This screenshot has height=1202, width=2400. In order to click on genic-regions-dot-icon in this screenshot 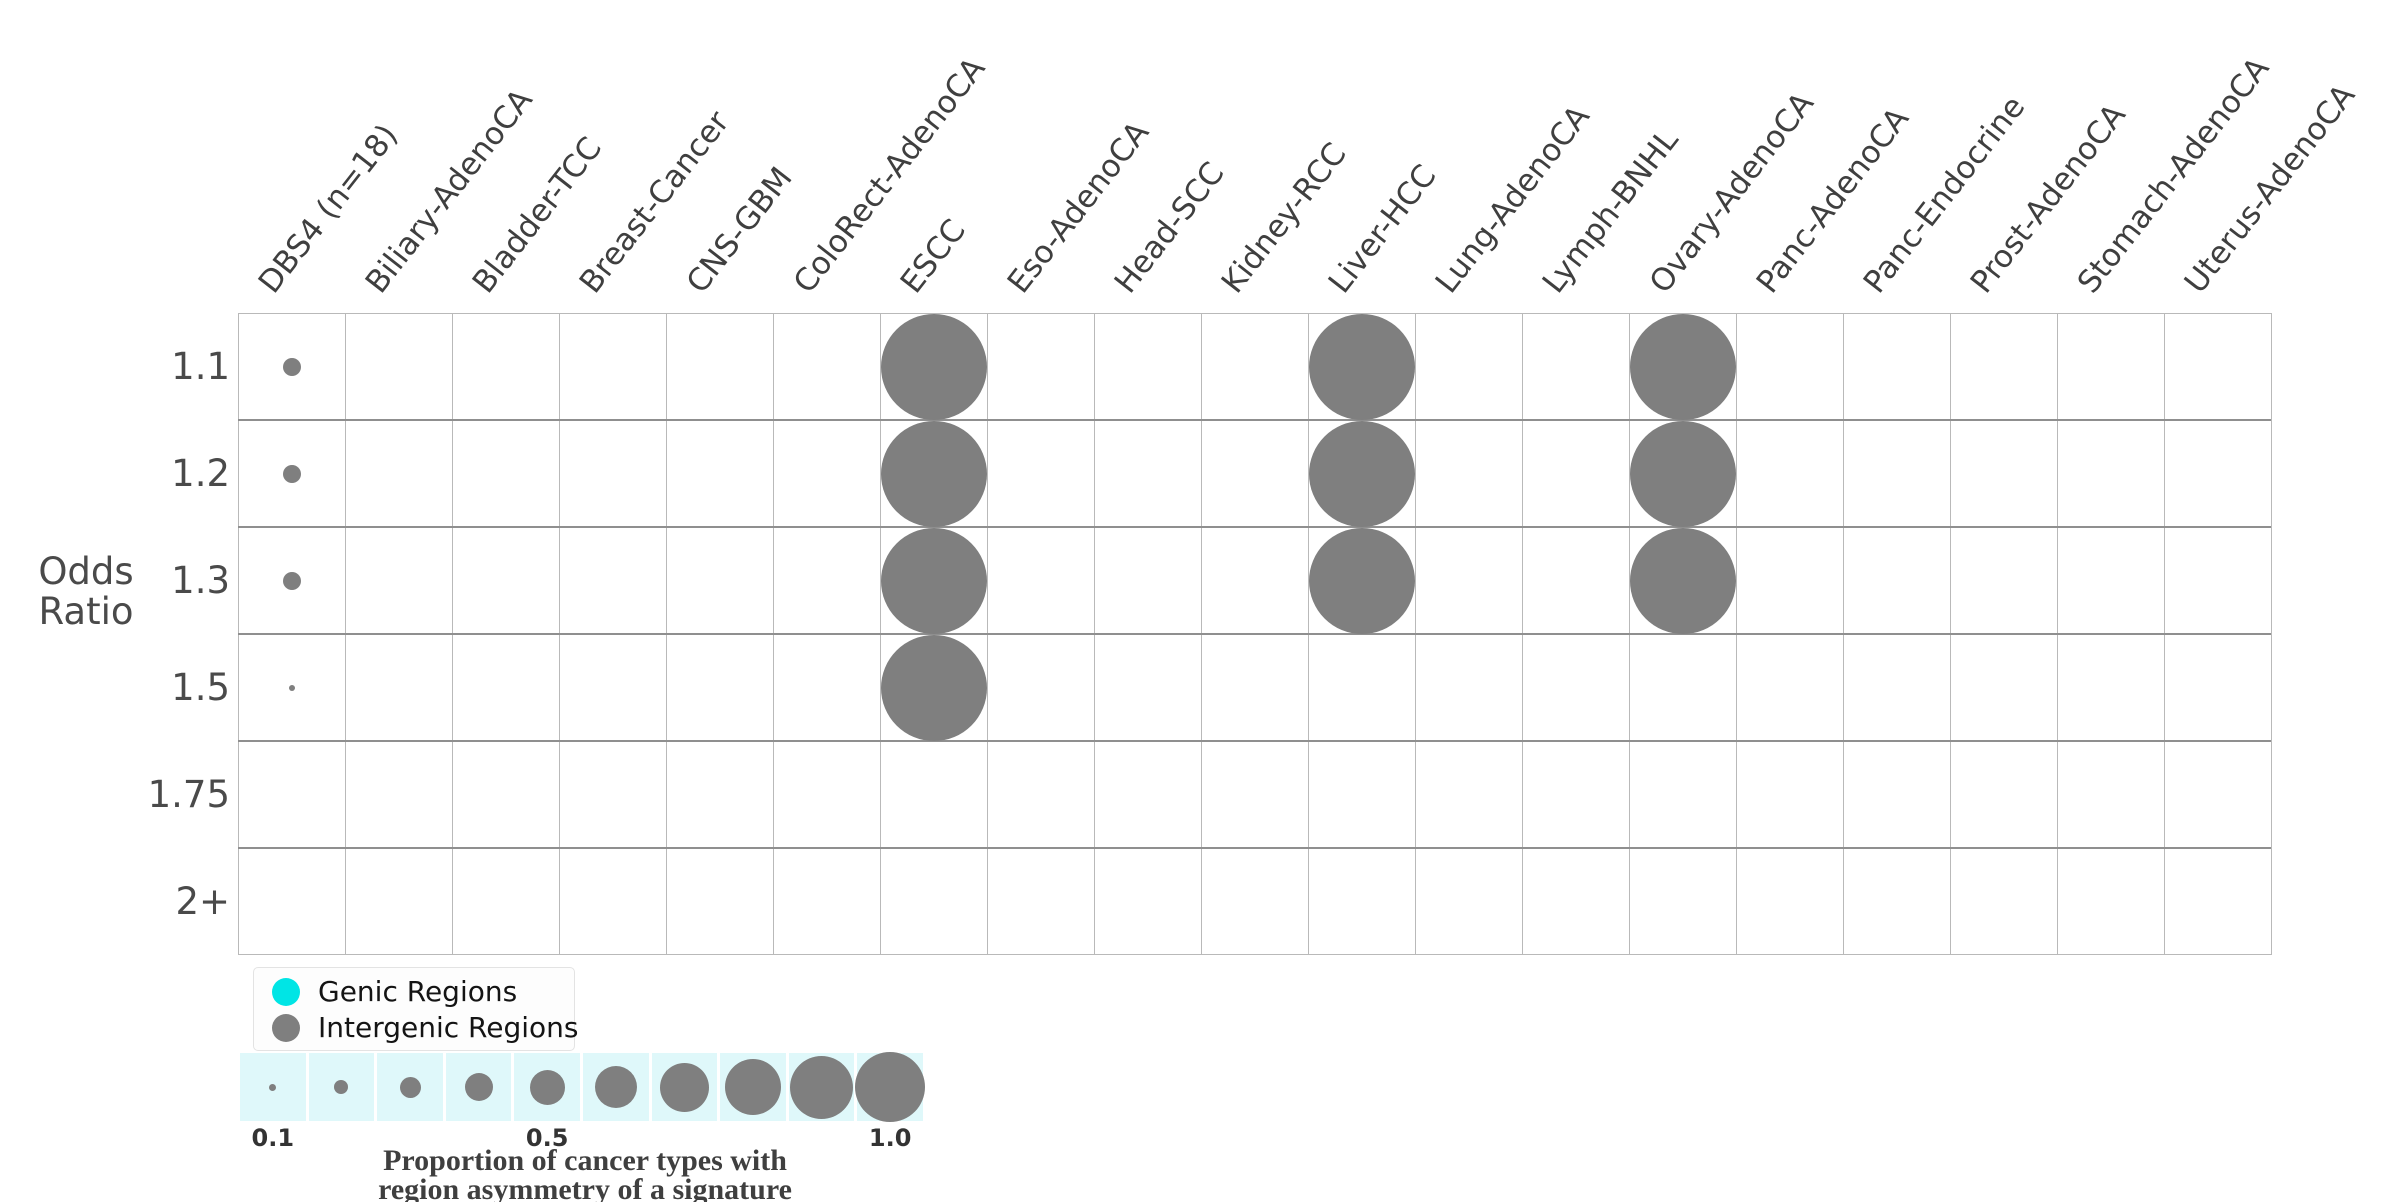, I will do `click(286, 992)`.